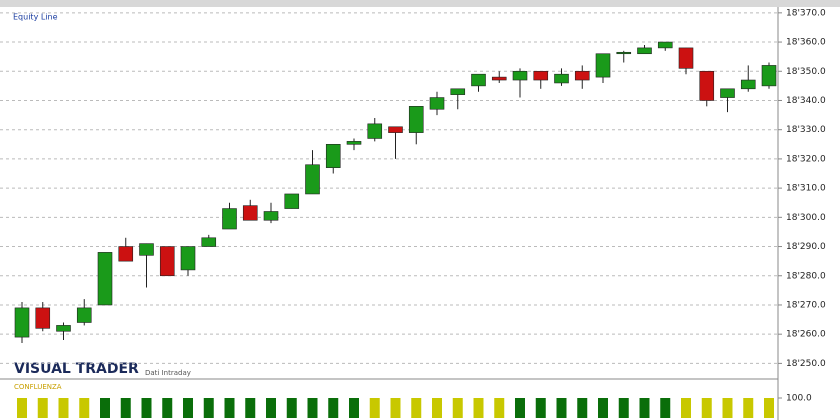 This screenshot has width=840, height=420. I want to click on y-tick-label: 18'280.0, so click(806, 276).